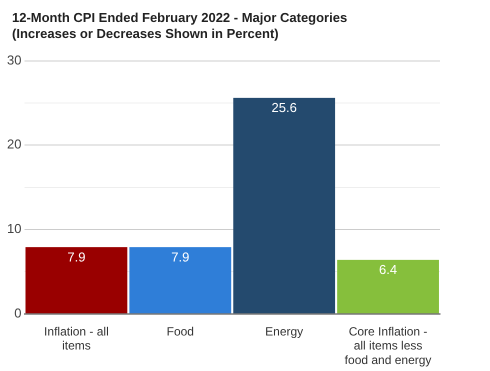  Describe the element at coordinates (388, 346) in the screenshot. I see `x-tick-label: Core Inflation - all items less food and energy` at that location.